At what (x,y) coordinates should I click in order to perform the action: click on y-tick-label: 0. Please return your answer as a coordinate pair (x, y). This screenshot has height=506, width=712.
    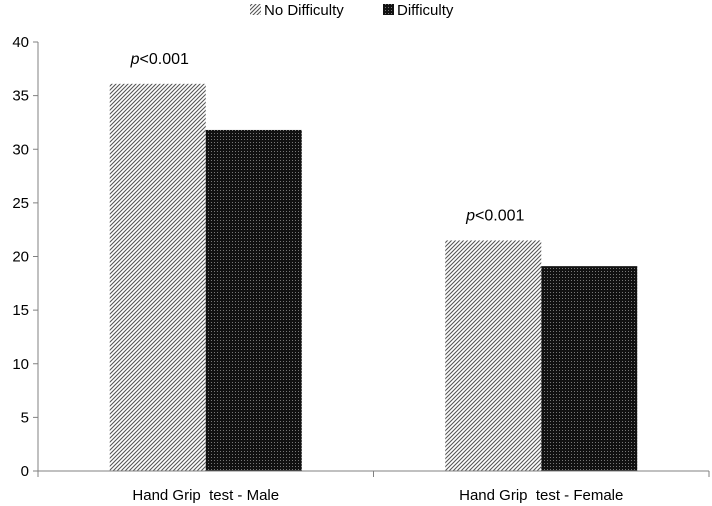
    Looking at the image, I should click on (25, 471).